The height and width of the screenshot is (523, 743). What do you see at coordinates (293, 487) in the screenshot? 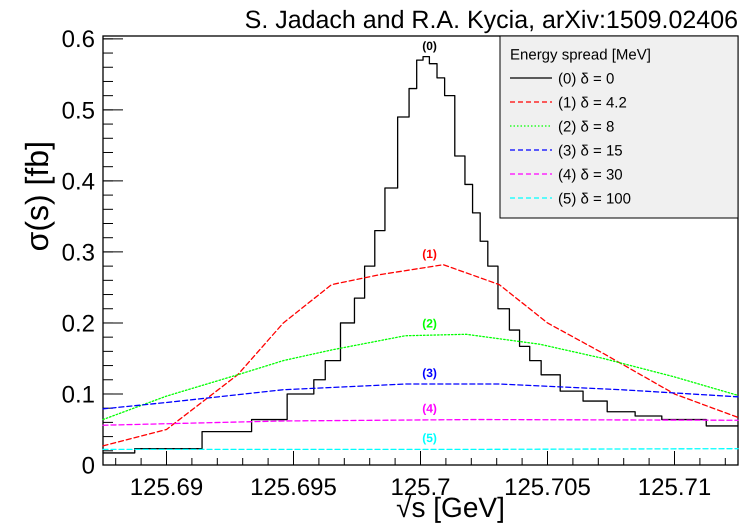
I see `x-tick-label: 125.695` at bounding box center [293, 487].